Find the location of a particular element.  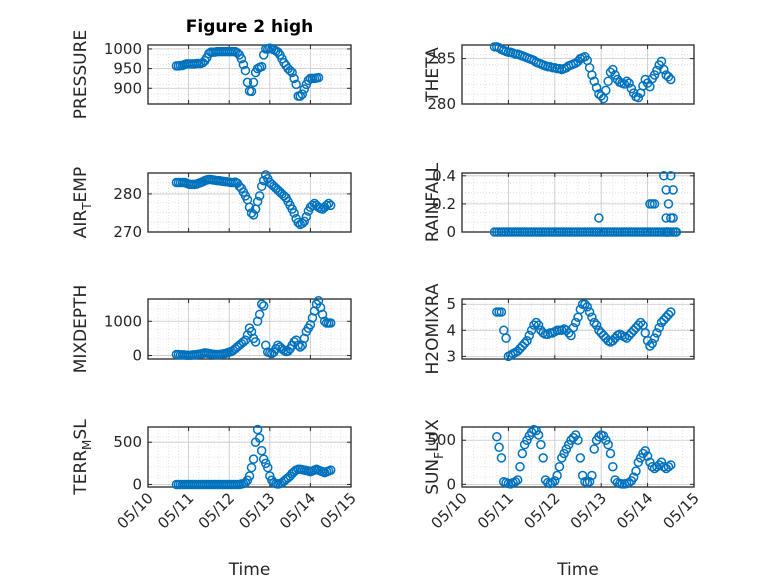

y-axis-label-rest: EMP is located at coordinates (81, 185).